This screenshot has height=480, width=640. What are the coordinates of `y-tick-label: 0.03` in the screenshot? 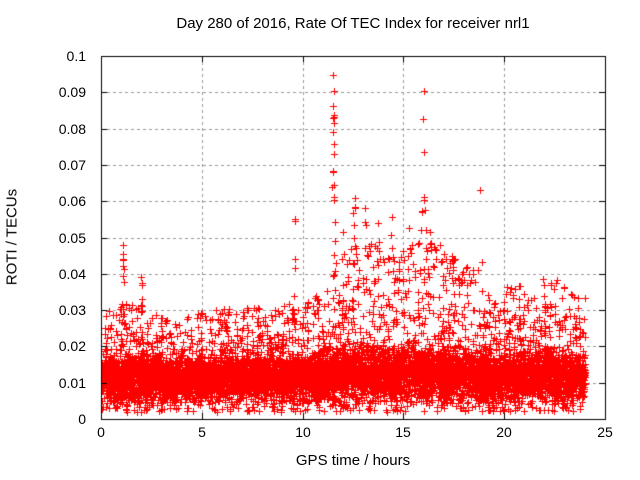 It's located at (72, 310).